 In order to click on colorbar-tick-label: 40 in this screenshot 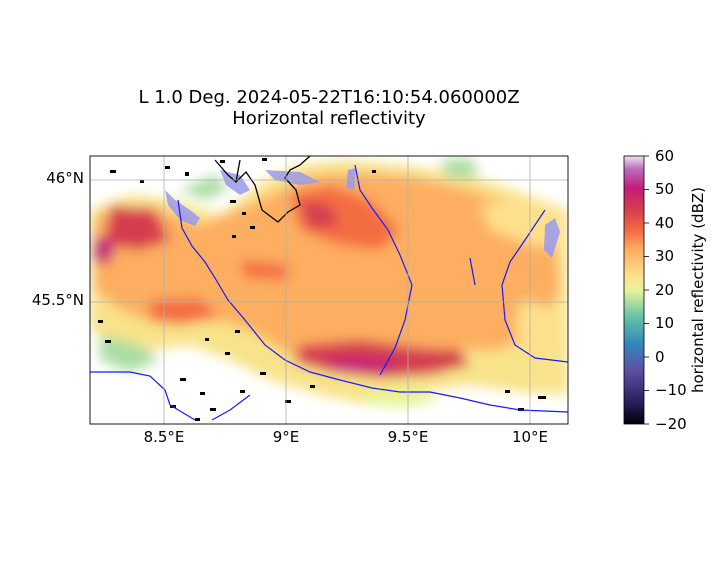, I will do `click(665, 223)`.